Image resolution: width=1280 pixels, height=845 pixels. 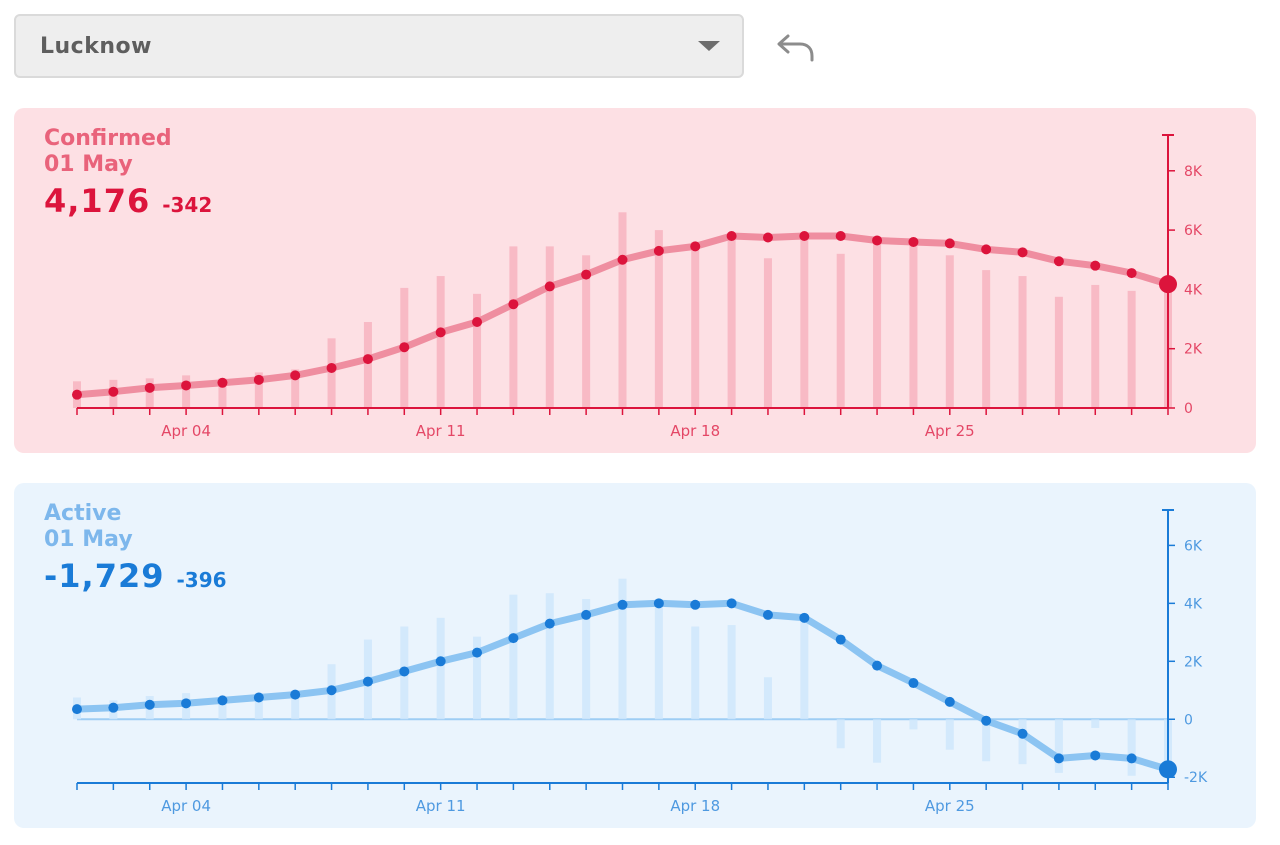 What do you see at coordinates (1188, 720) in the screenshot?
I see `y-tick-label: 0` at bounding box center [1188, 720].